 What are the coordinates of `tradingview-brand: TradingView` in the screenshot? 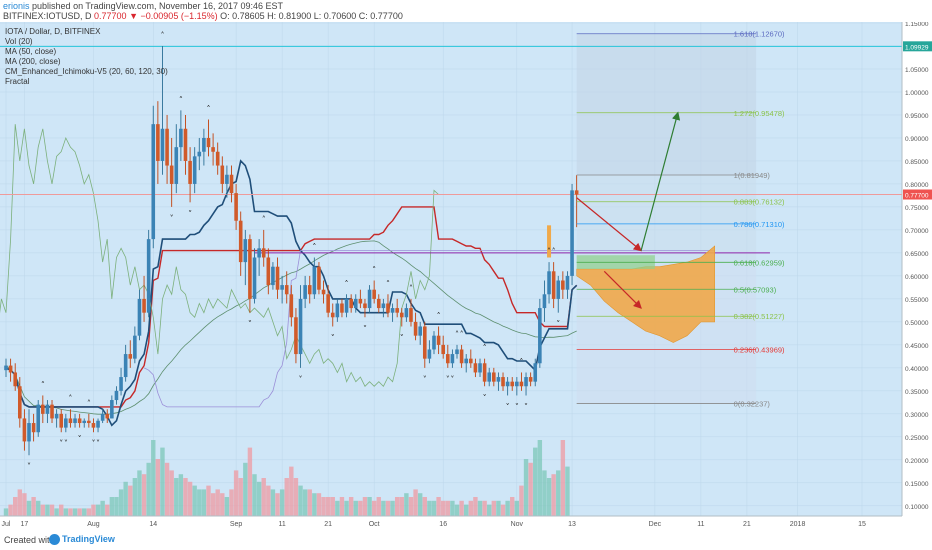 It's located at (88, 539).